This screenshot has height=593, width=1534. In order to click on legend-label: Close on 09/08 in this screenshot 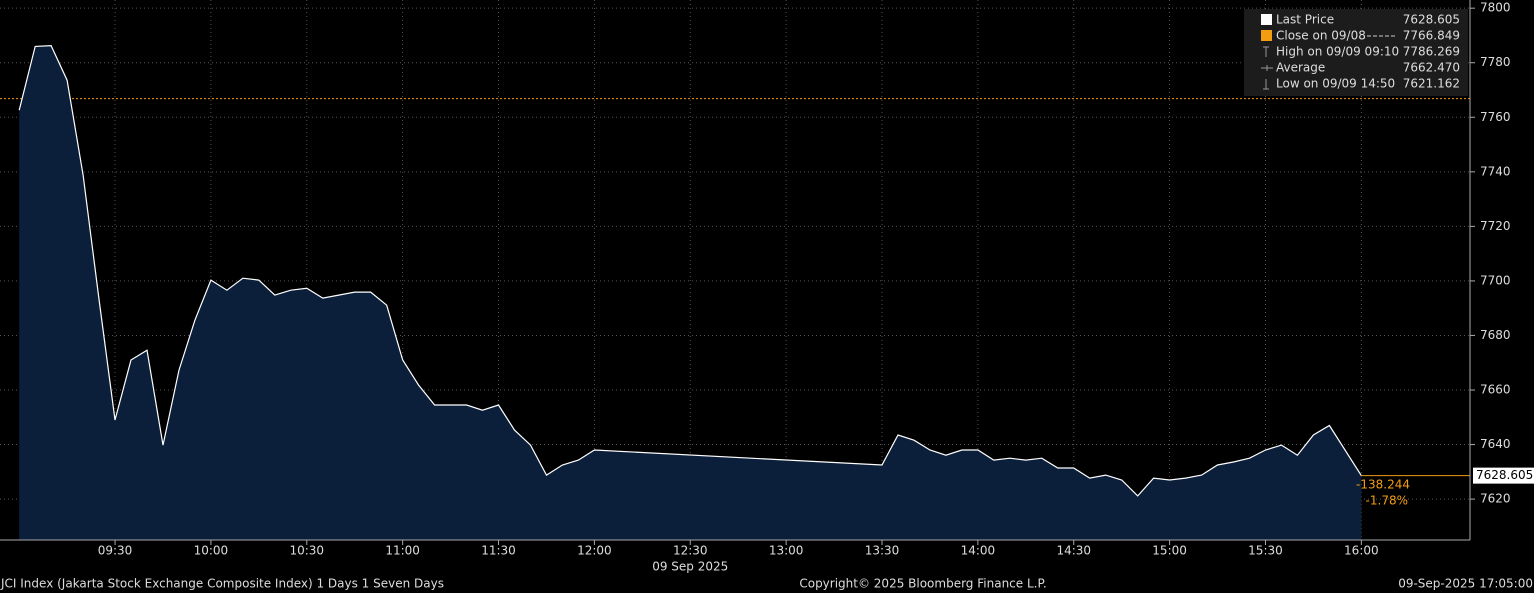, I will do `click(1321, 36)`.